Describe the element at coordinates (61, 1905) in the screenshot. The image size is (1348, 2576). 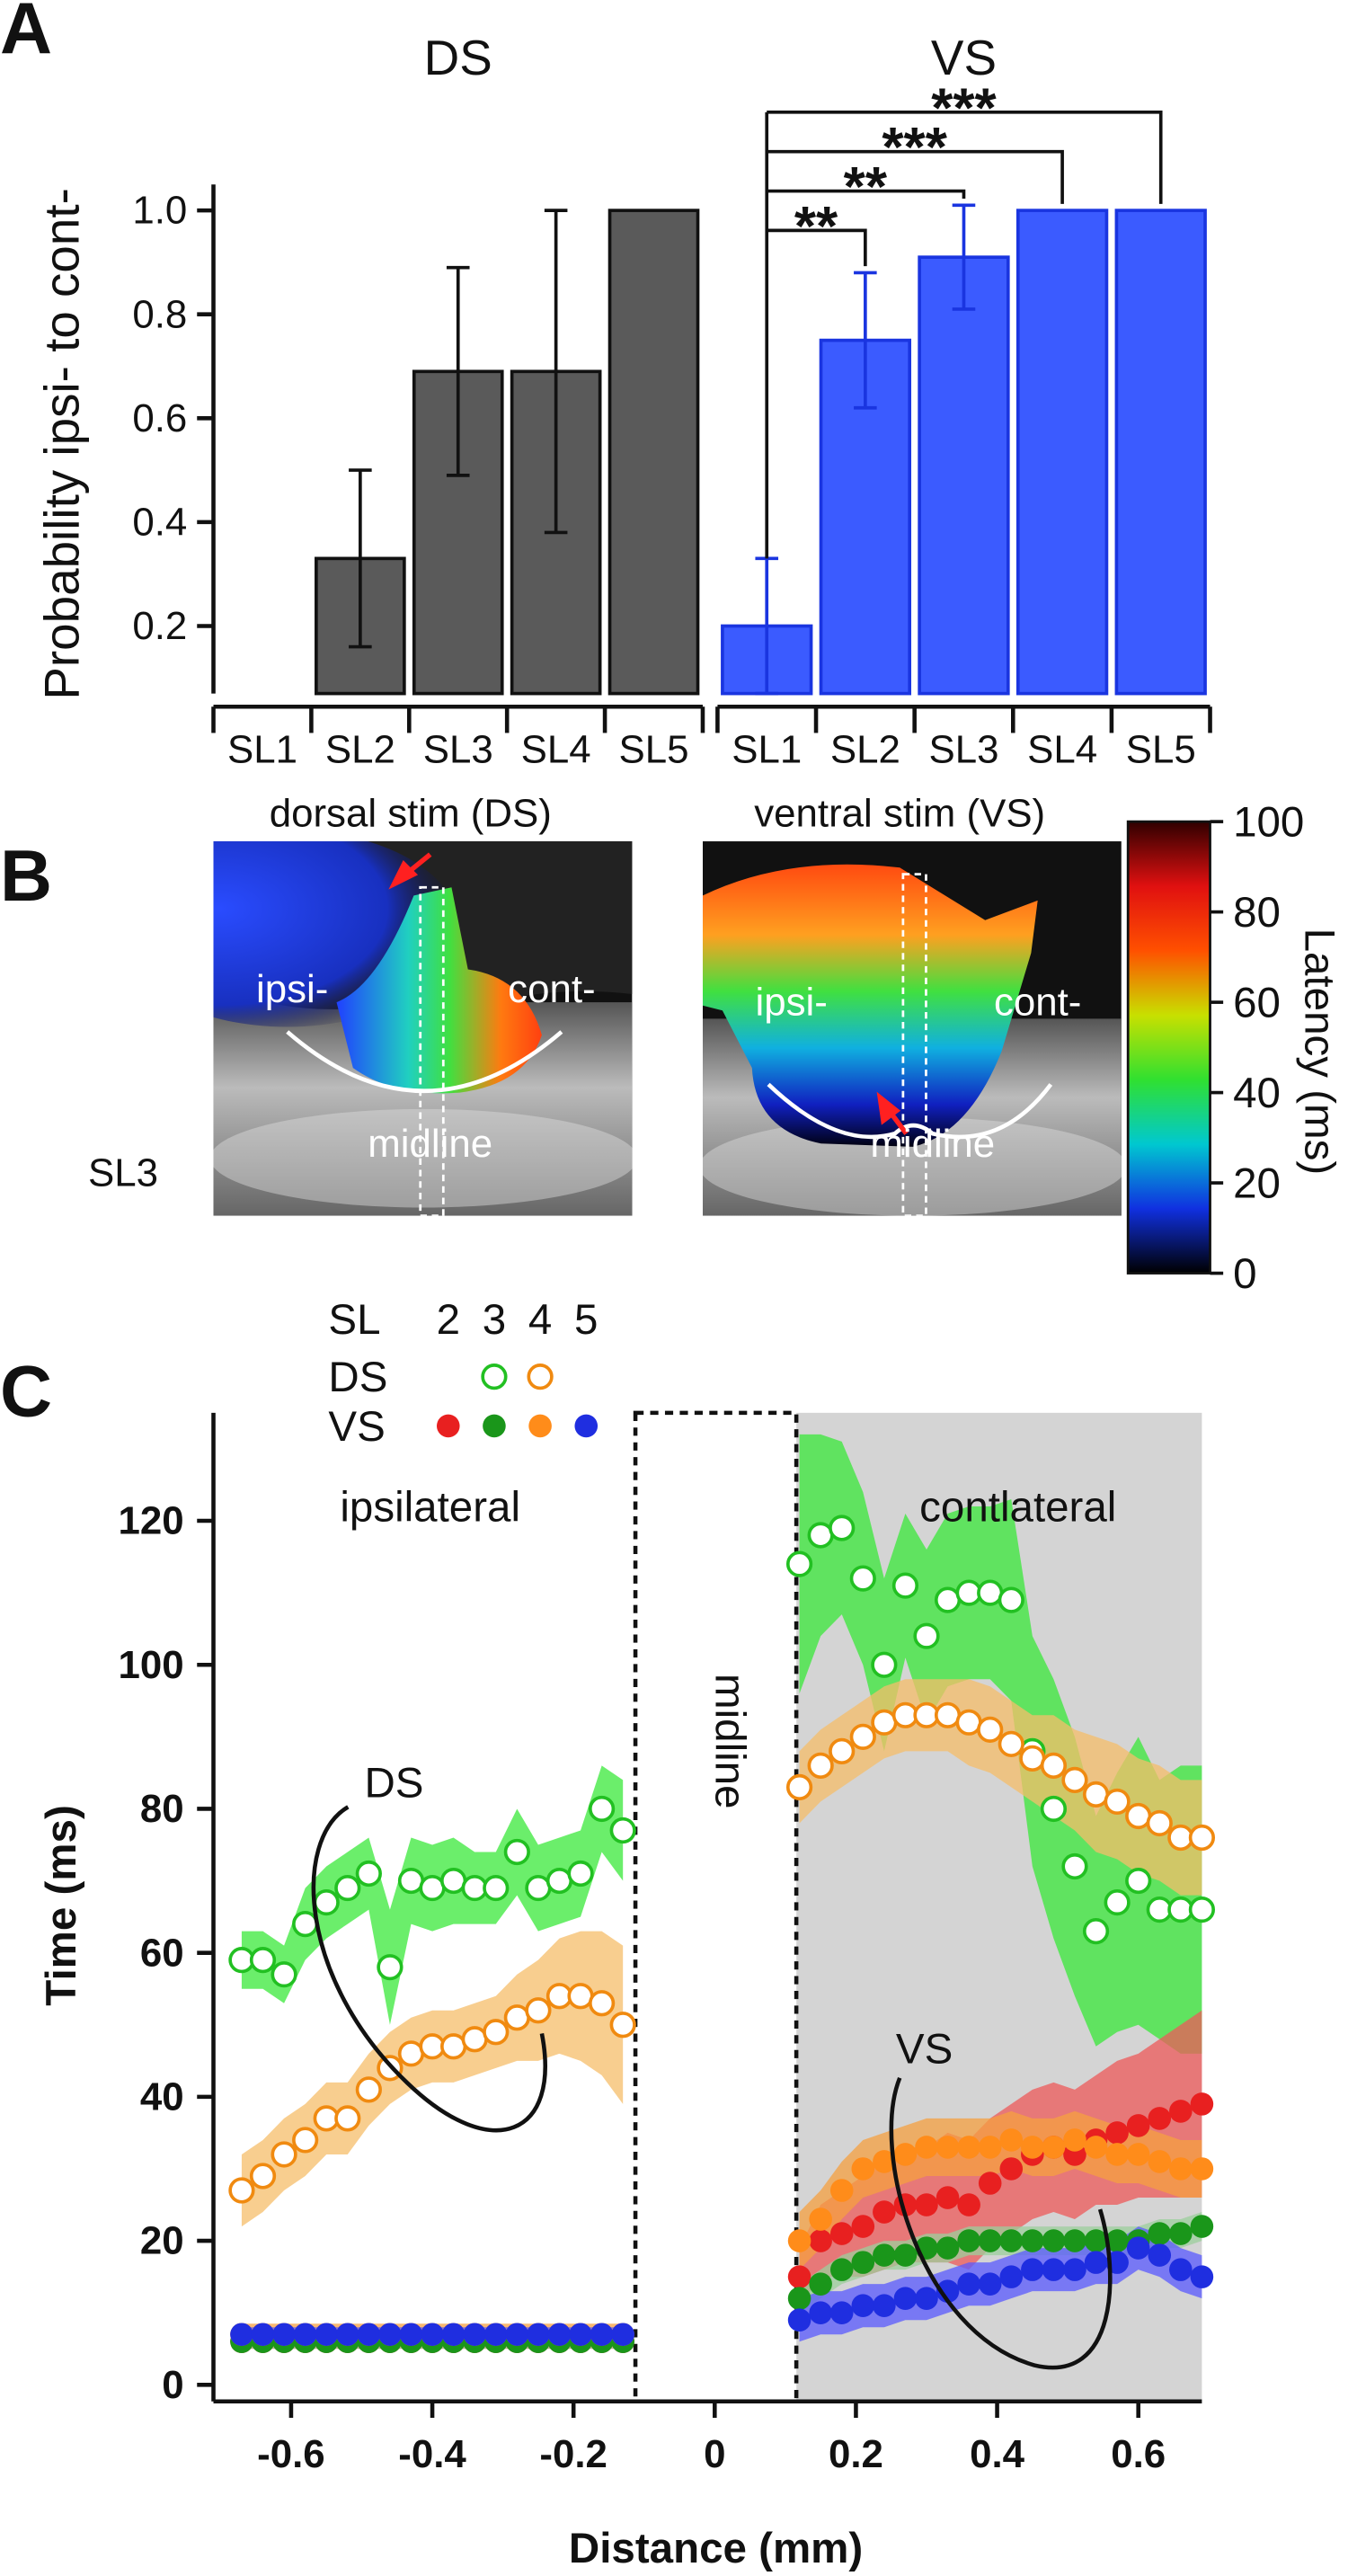
I see `y-axis-label: Time (ms)` at that location.